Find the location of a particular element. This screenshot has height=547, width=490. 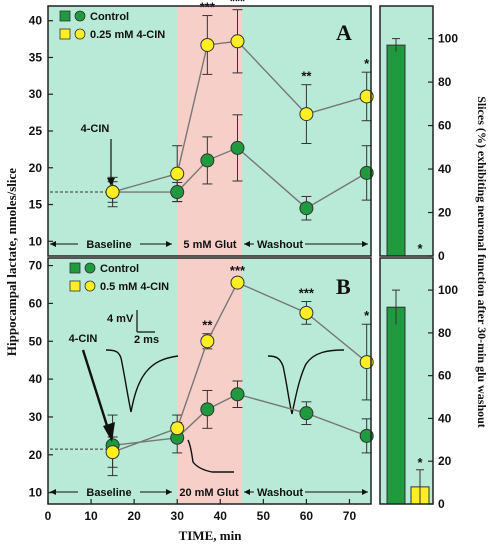

y-tick-label: 30 is located at coordinates (36, 417).